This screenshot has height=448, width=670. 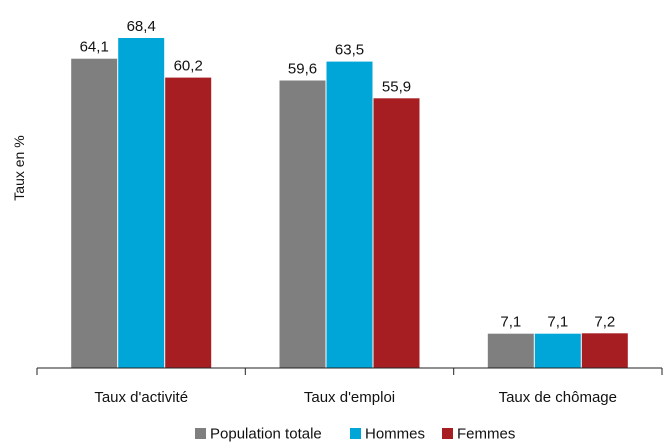 I want to click on category-label: Taux d'emploi, so click(x=349, y=397).